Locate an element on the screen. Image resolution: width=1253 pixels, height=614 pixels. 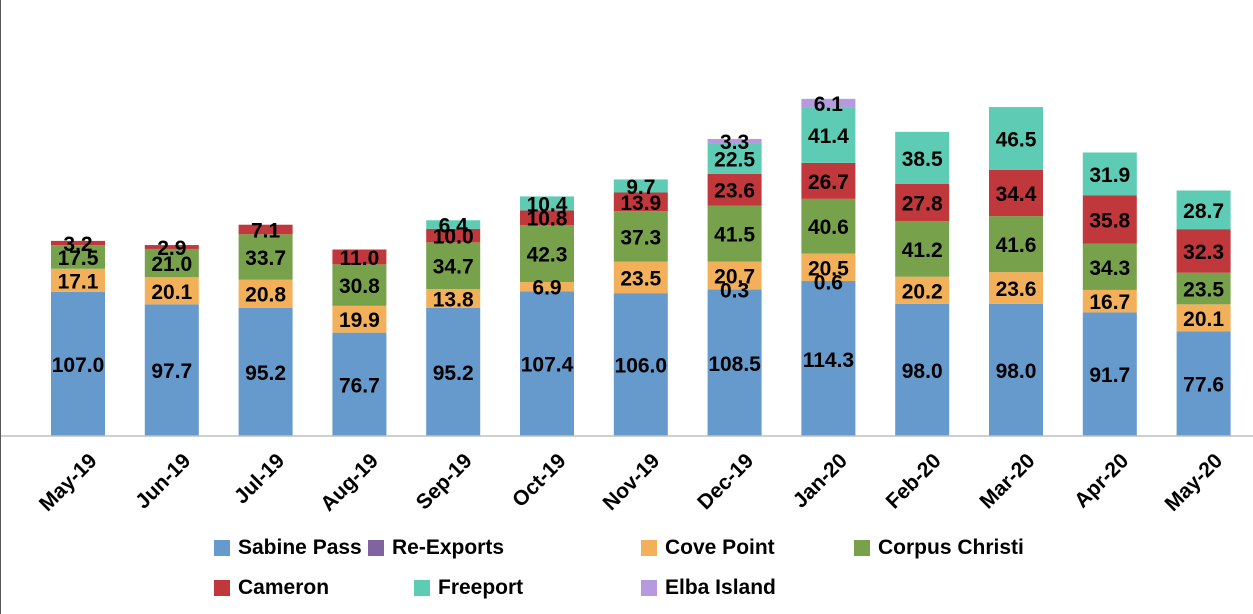
data-label-cameron-jan-20: 26.7 is located at coordinates (828, 182).